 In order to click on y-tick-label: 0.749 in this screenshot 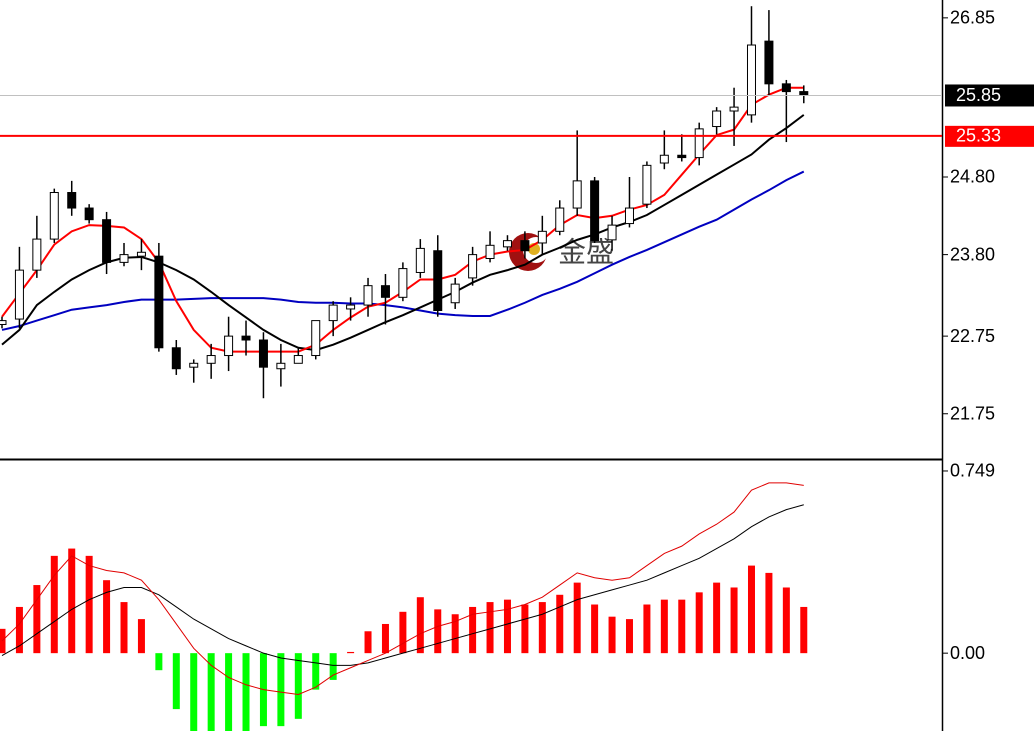, I will do `click(972, 471)`.